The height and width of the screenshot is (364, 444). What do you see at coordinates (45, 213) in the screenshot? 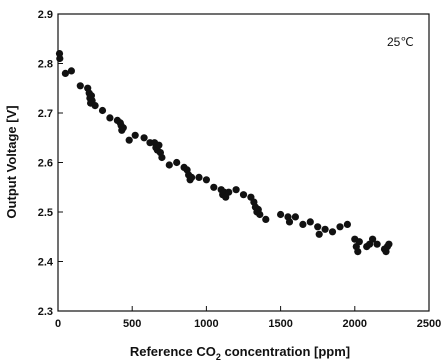
I see `y-tick-label-2: 2.5` at bounding box center [45, 213].